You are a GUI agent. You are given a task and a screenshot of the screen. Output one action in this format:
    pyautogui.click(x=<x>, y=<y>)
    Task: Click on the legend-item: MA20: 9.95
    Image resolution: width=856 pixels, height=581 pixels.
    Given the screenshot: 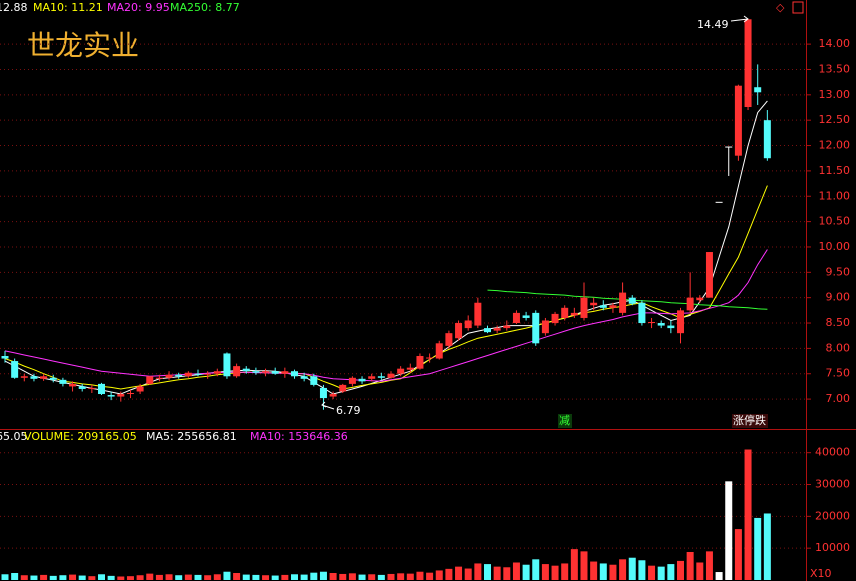 What is the action you would take?
    pyautogui.click(x=138, y=7)
    